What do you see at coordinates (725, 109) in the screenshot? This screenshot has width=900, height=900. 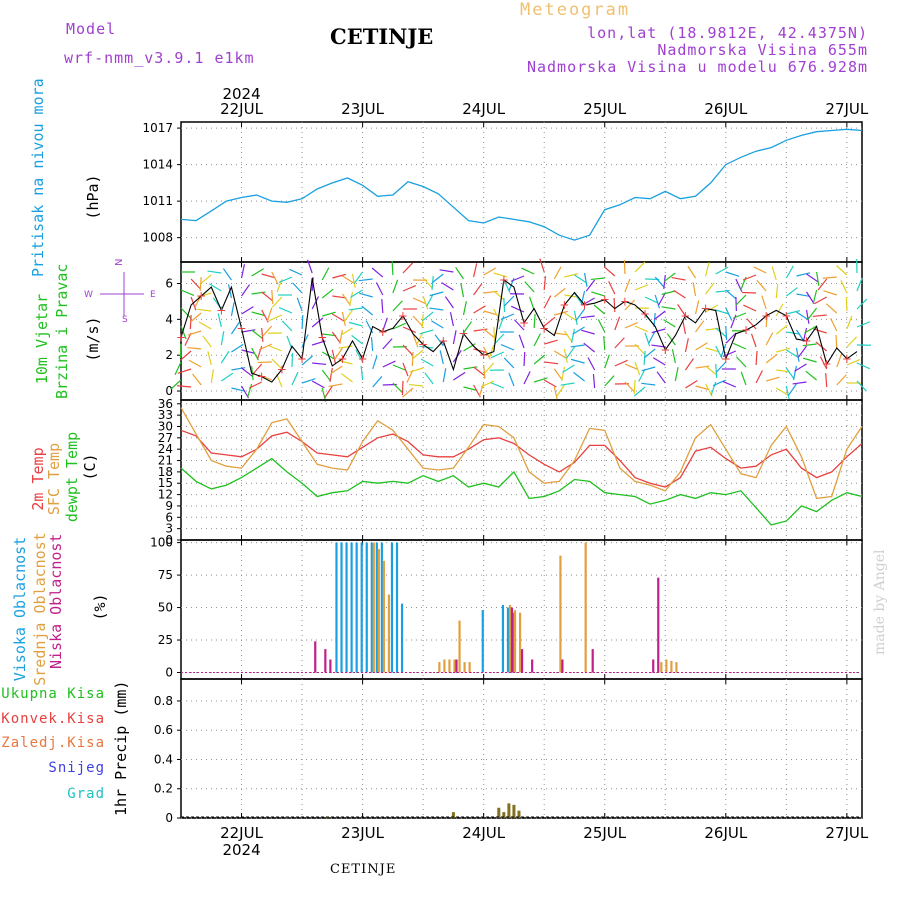 I see `x-tick-label-top: 26JUL` at bounding box center [725, 109].